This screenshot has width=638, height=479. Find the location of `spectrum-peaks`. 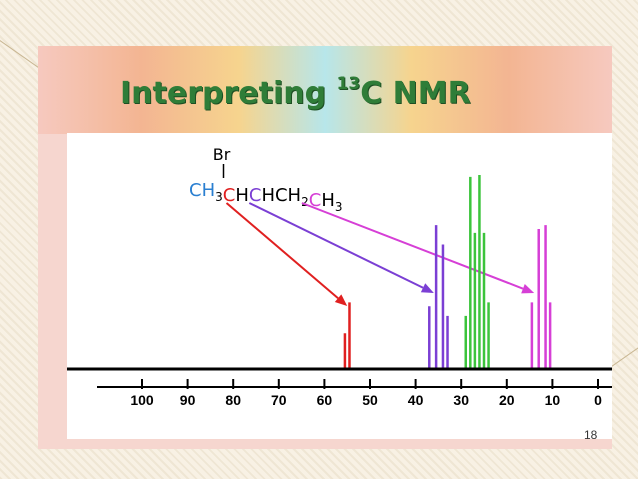

spectrum-peaks is located at coordinates (447, 271).